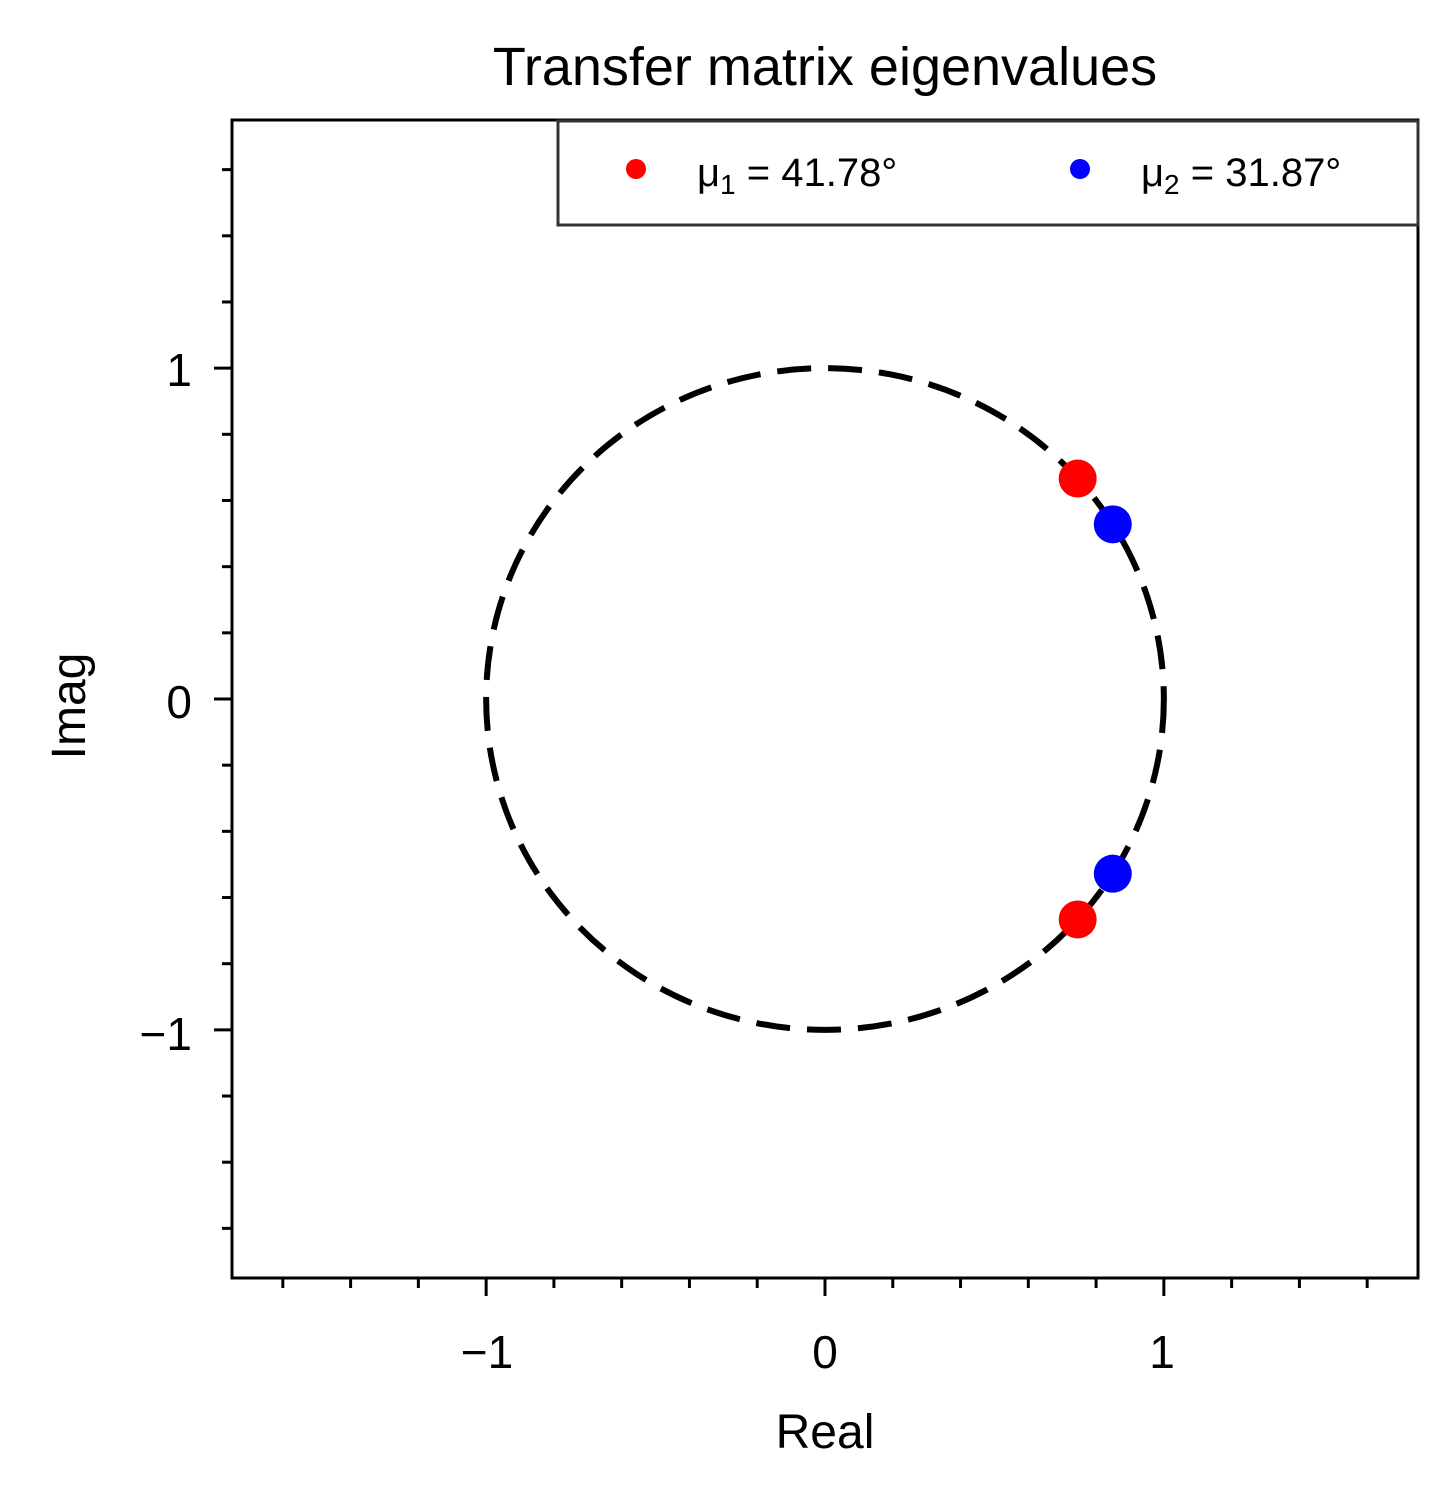 The image size is (1450, 1500). Describe the element at coordinates (825, 1352) in the screenshot. I see `x-tick-label-zero: 0` at that location.